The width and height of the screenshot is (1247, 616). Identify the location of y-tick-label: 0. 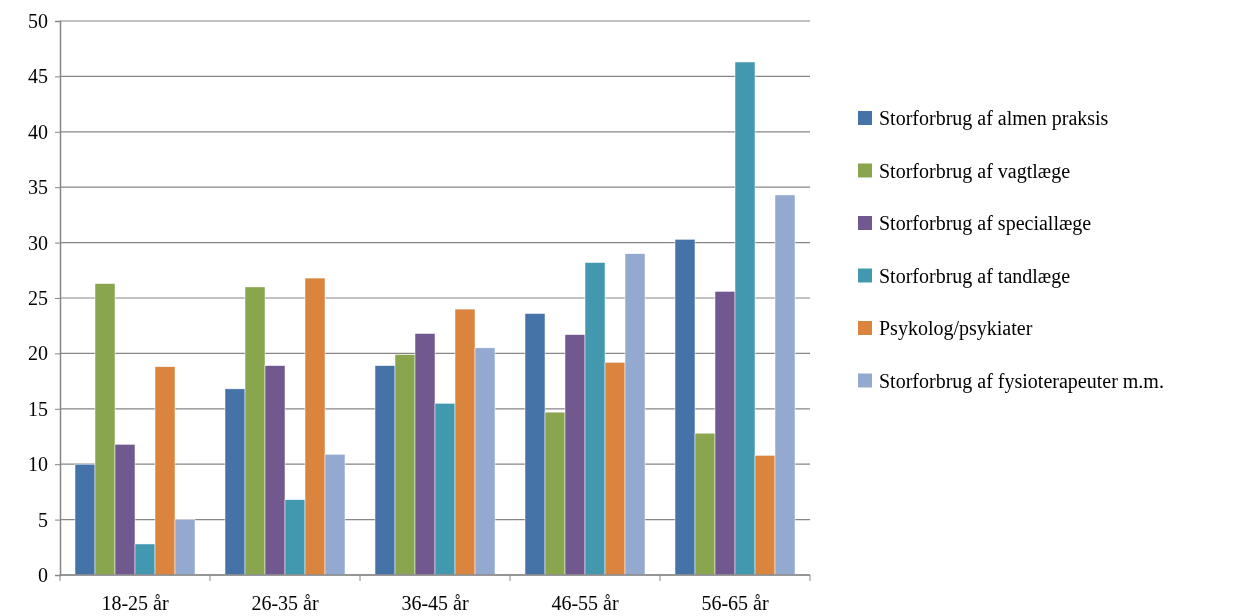
(43, 574).